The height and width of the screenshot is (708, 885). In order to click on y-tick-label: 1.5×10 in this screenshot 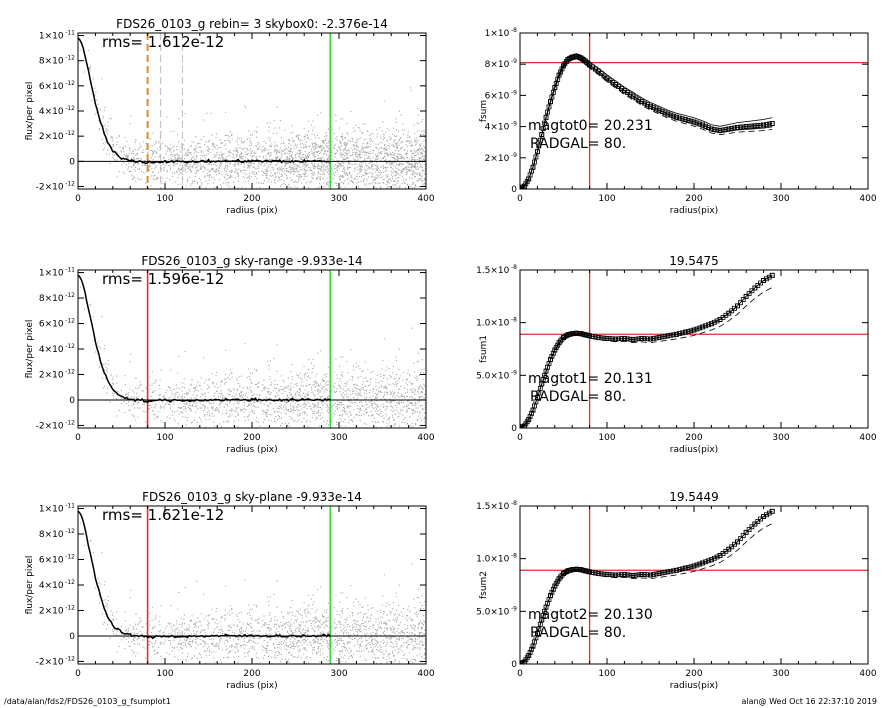, I will do `click(493, 271)`.